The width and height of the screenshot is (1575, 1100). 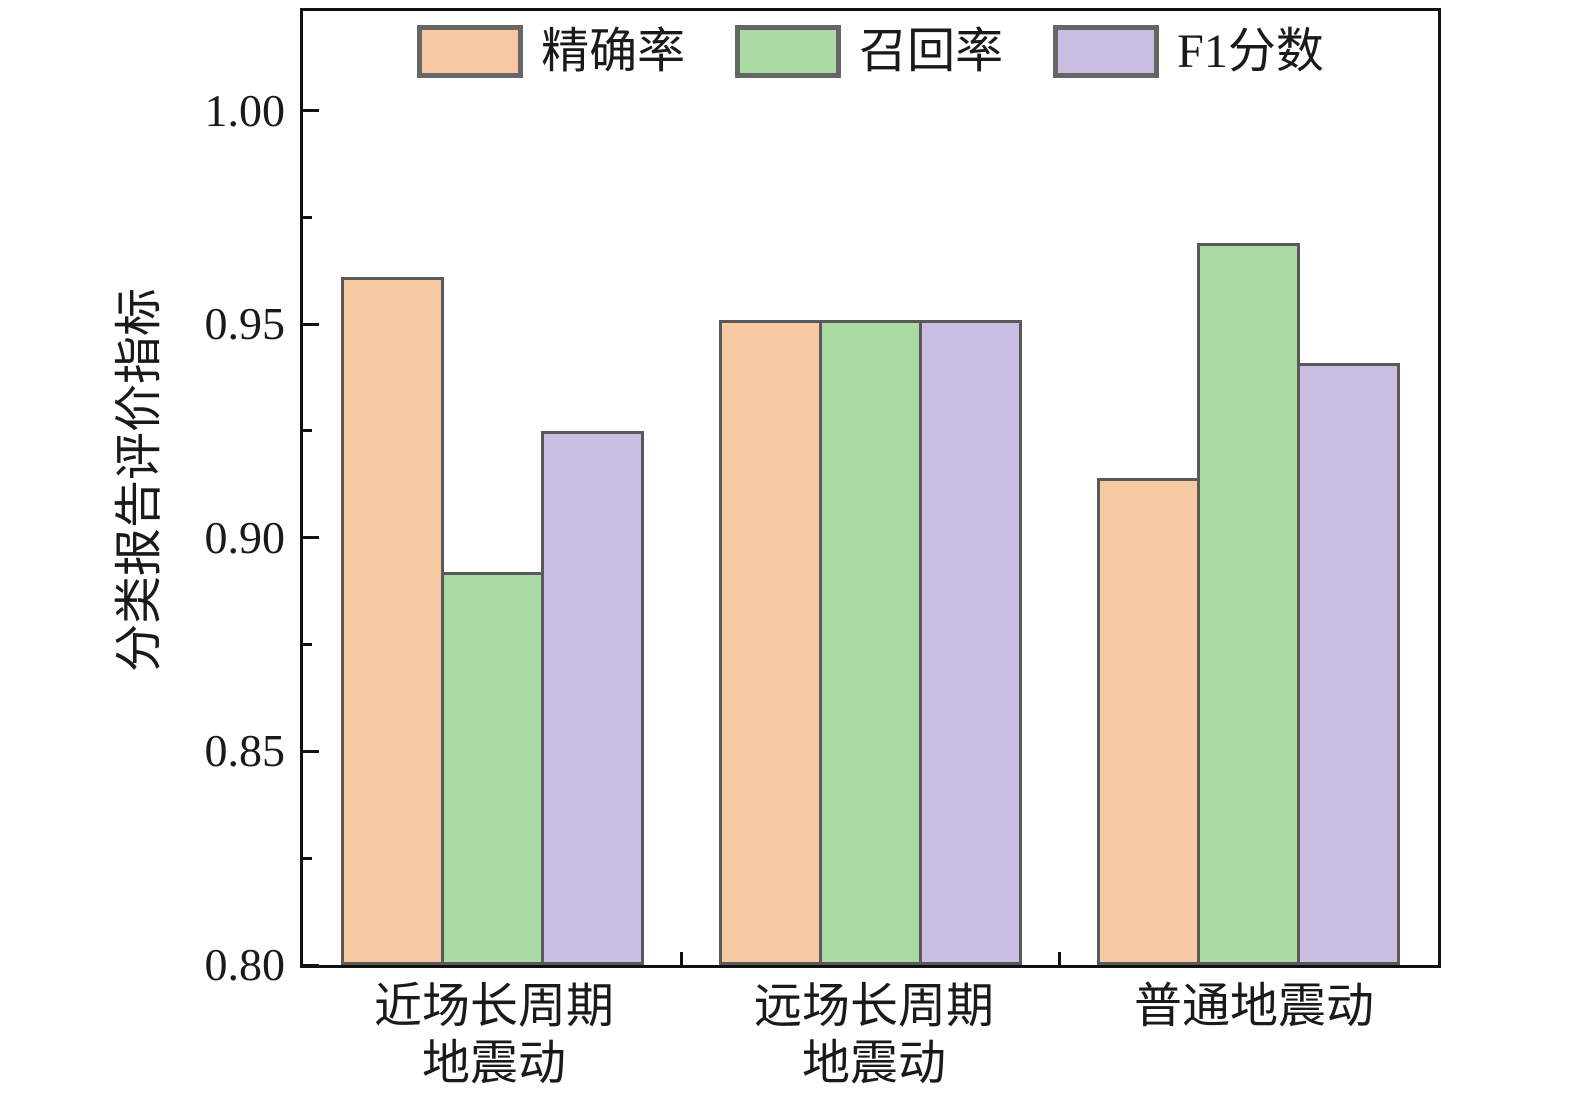 I want to click on legend-item-precision: 精确率, so click(x=551, y=51).